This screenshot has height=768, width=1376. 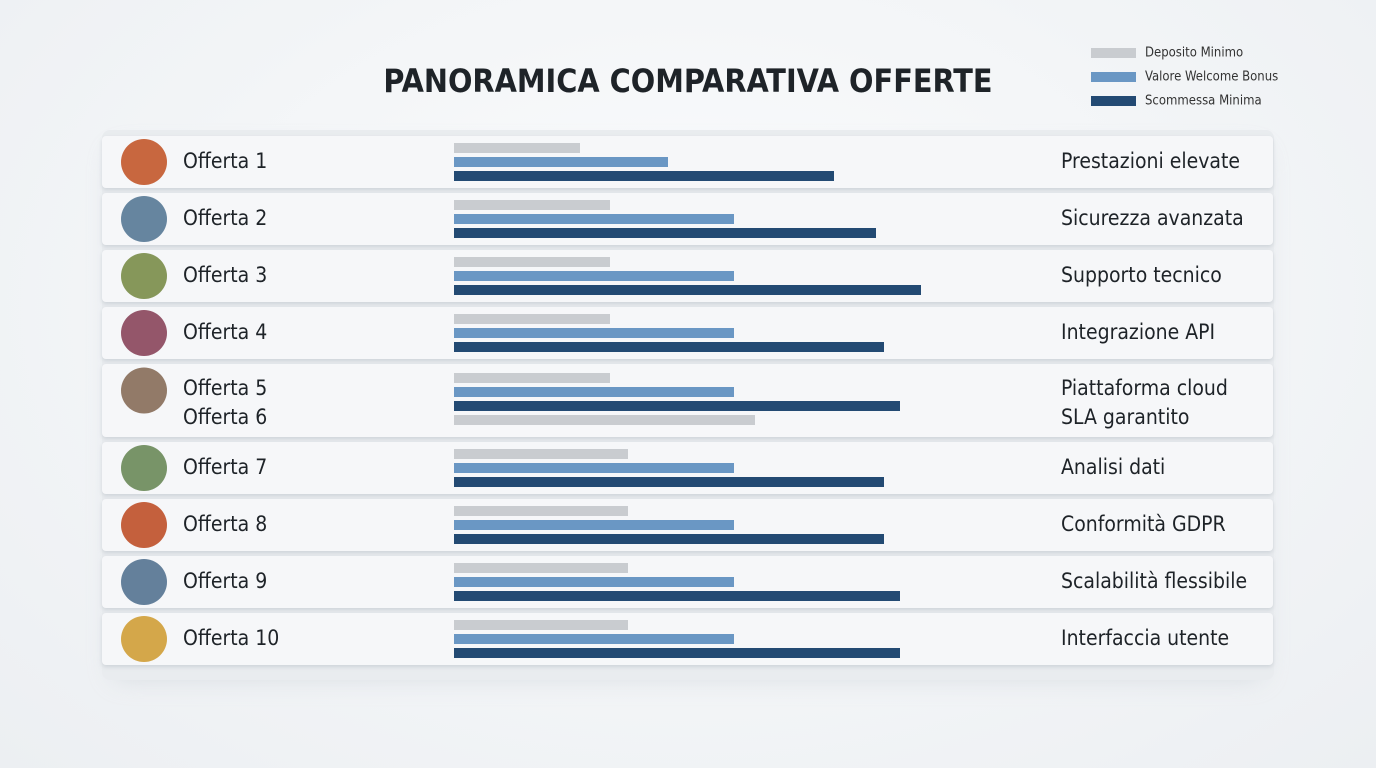 I want to click on offer-card: Offerta 9 Scalabilità flessibile, so click(x=687, y=582).